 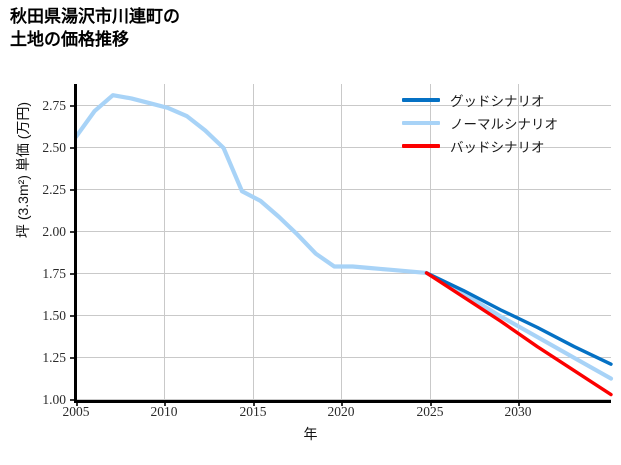 What do you see at coordinates (430, 411) in the screenshot?
I see `x-tick-label: 2025` at bounding box center [430, 411].